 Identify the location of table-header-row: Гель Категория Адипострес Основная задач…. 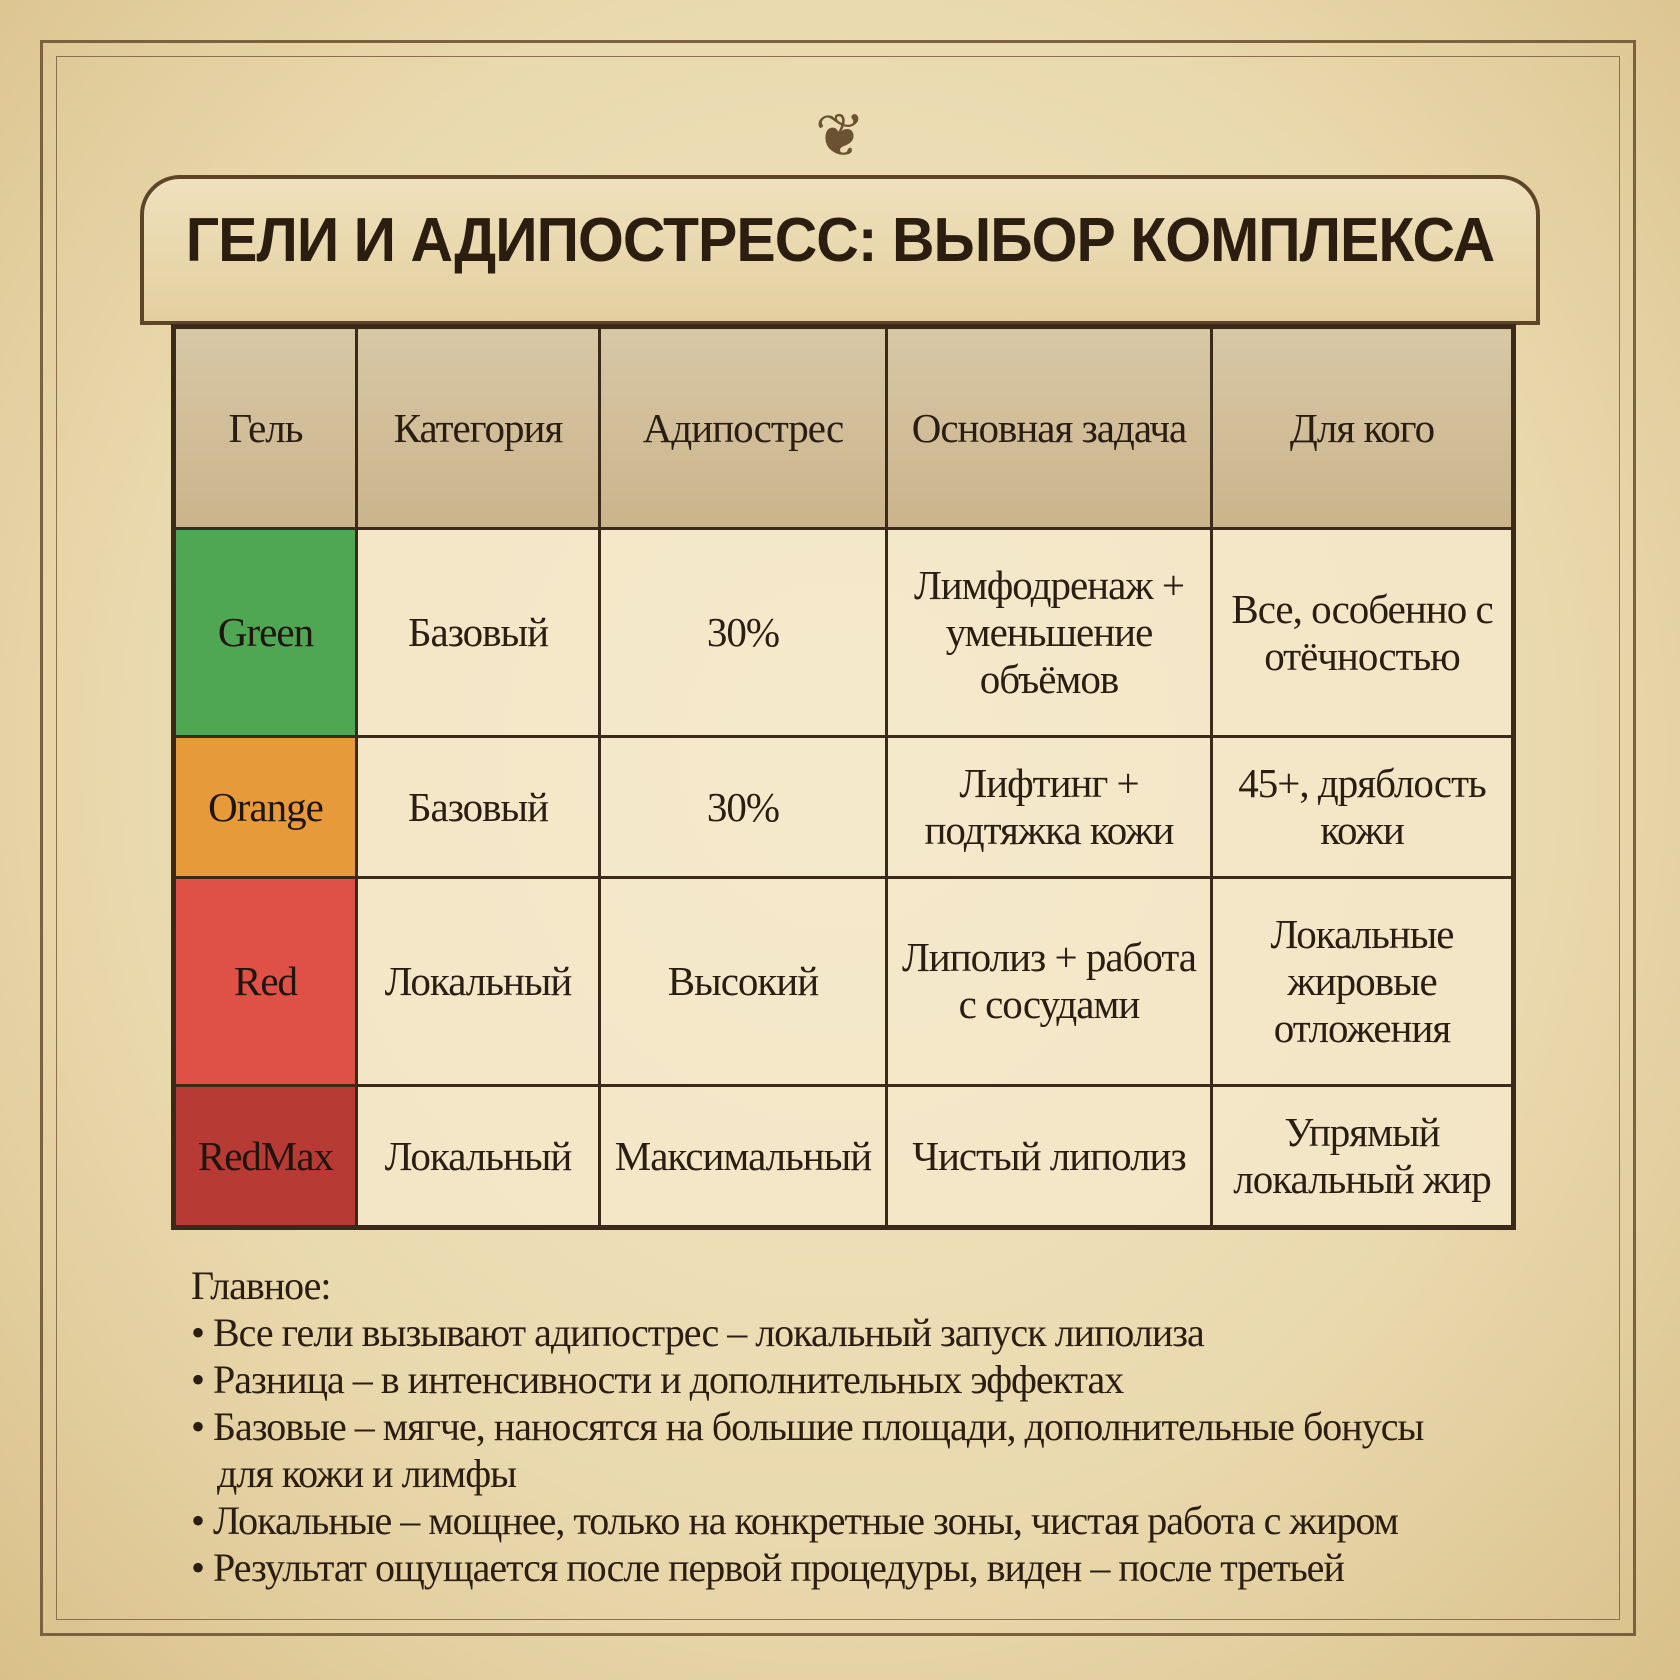
(843, 427).